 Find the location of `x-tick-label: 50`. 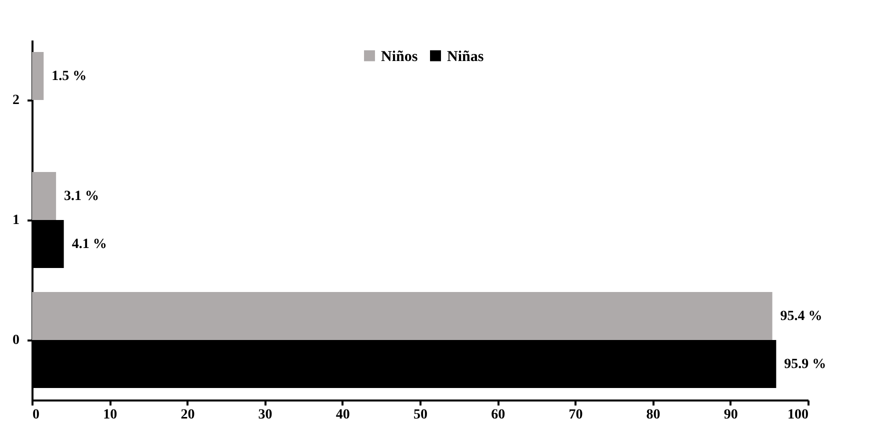

x-tick-label: 50 is located at coordinates (421, 415).